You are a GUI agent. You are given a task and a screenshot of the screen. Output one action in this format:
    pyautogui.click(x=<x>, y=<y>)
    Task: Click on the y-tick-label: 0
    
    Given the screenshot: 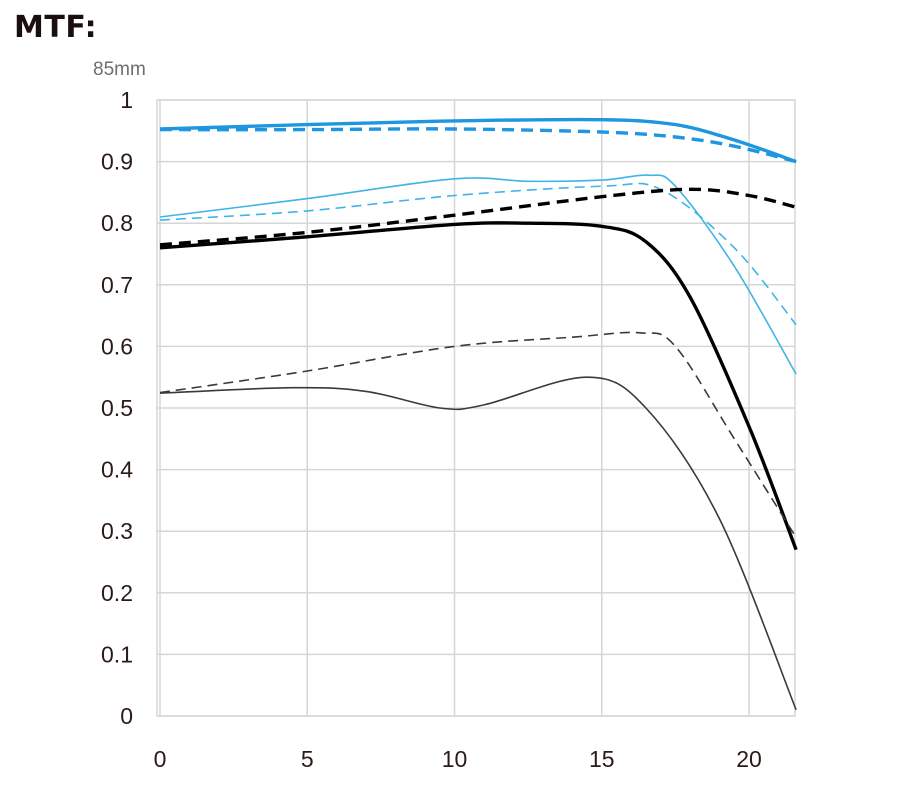 What is the action you would take?
    pyautogui.click(x=126, y=716)
    